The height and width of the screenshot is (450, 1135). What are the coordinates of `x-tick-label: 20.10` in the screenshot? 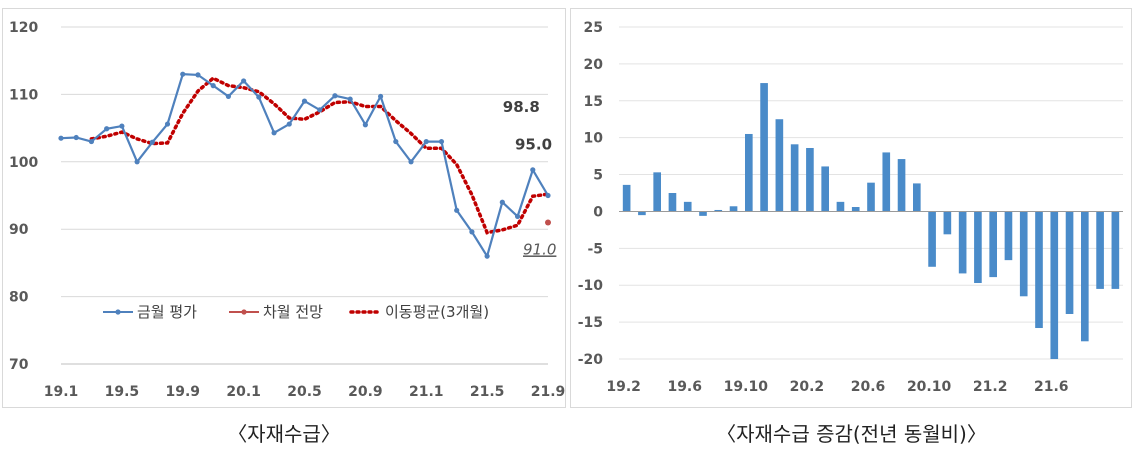 It's located at (929, 387).